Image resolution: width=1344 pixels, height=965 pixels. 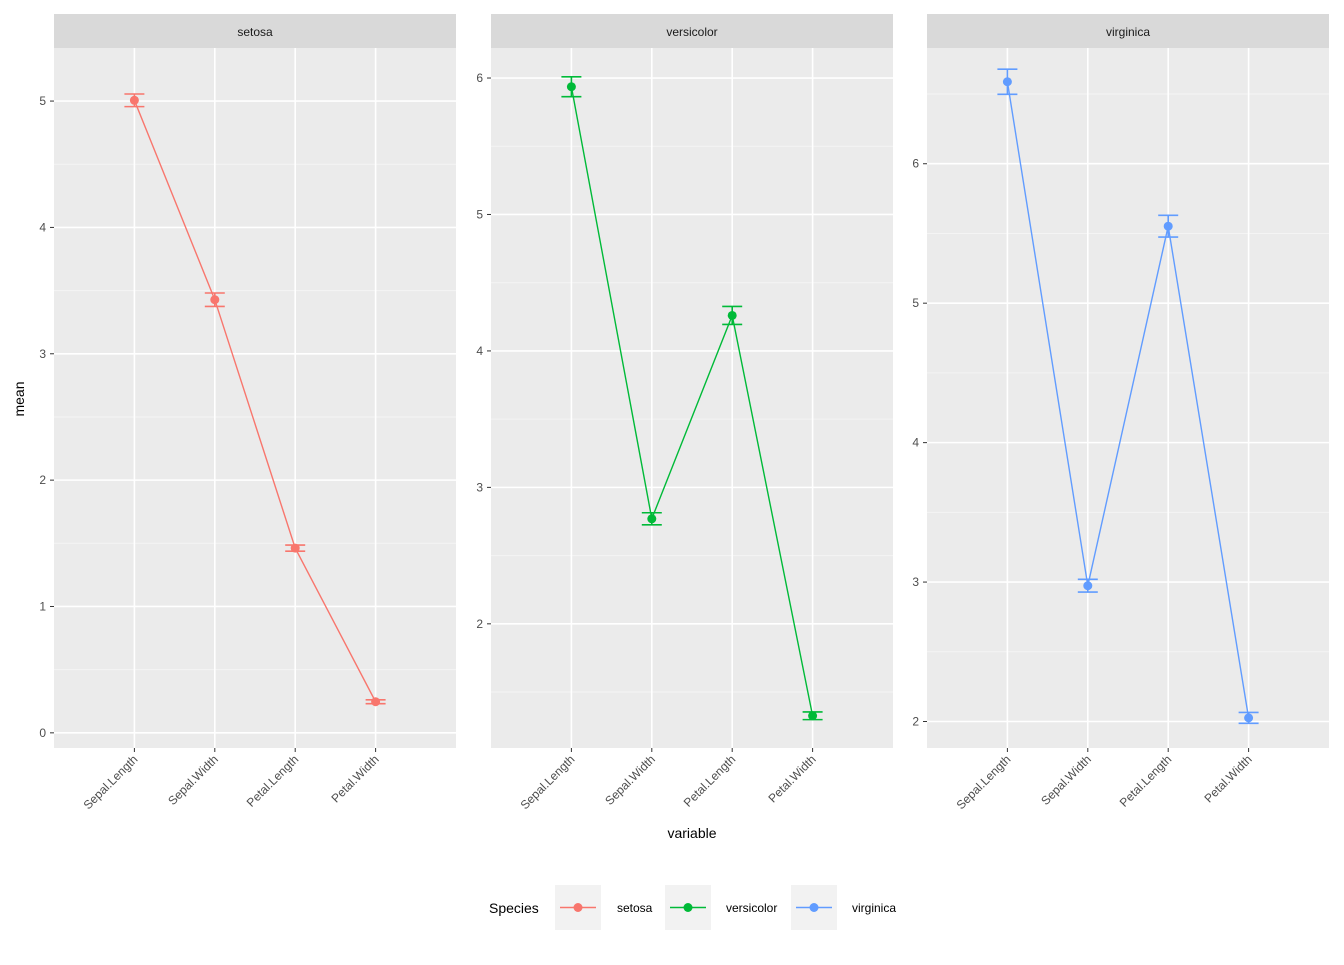 I want to click on legend-label: virginica, so click(x=874, y=908).